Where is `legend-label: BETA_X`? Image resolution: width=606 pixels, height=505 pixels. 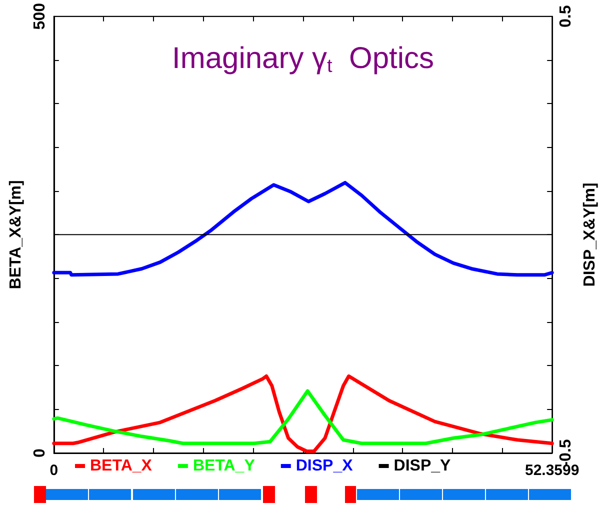 legend-label: BETA_X is located at coordinates (121, 466).